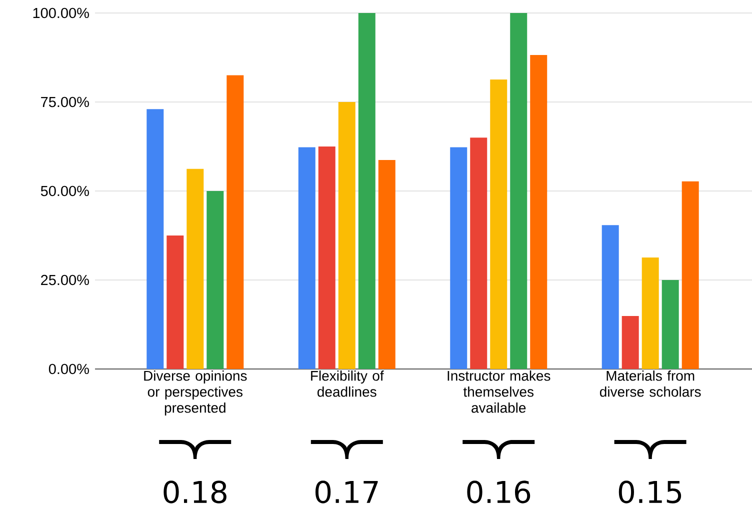 This screenshot has width=752, height=512. Describe the element at coordinates (346, 492) in the screenshot. I see `text: 0.17` at that location.